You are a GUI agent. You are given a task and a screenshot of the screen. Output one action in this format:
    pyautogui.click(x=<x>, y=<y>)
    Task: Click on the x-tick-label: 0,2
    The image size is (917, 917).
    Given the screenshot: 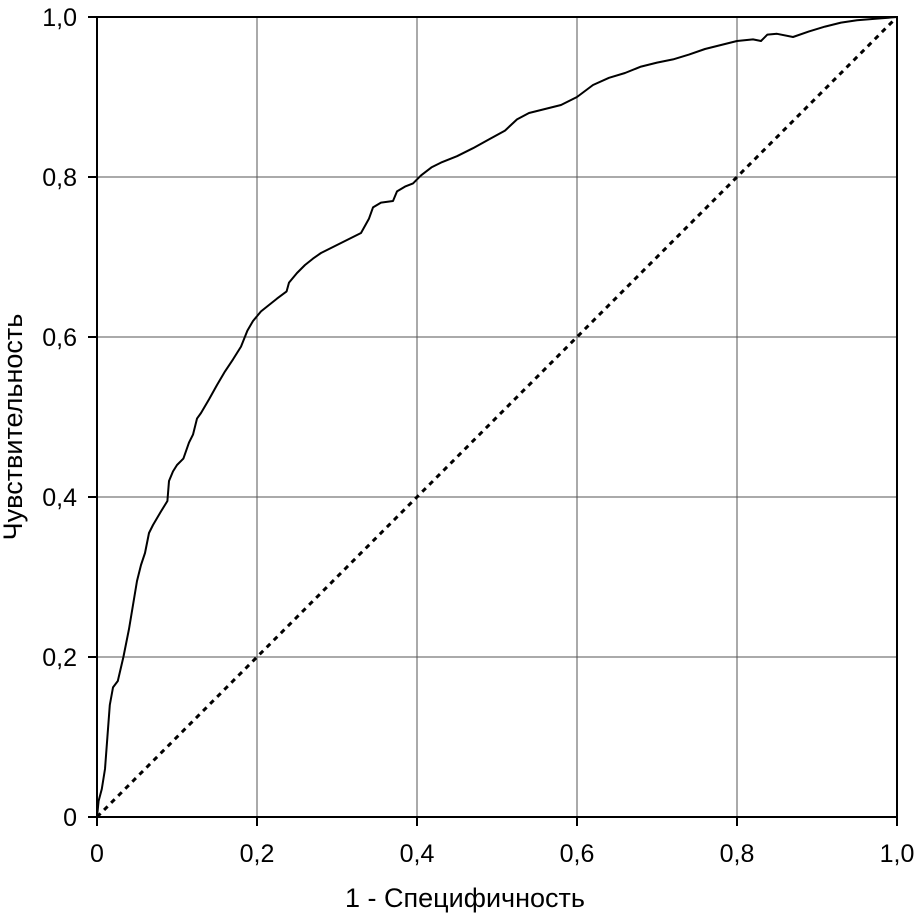 What is the action you would take?
    pyautogui.click(x=257, y=854)
    